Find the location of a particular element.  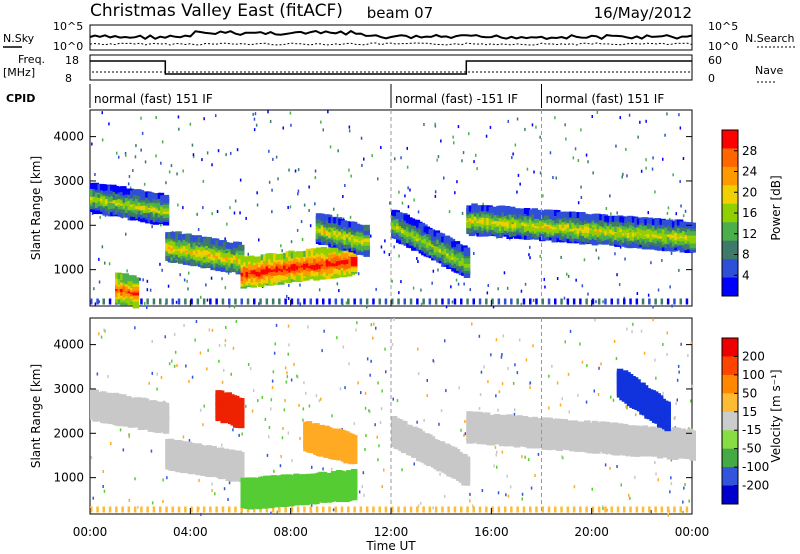

y-tick-label: 3000 is located at coordinates (68, 181).